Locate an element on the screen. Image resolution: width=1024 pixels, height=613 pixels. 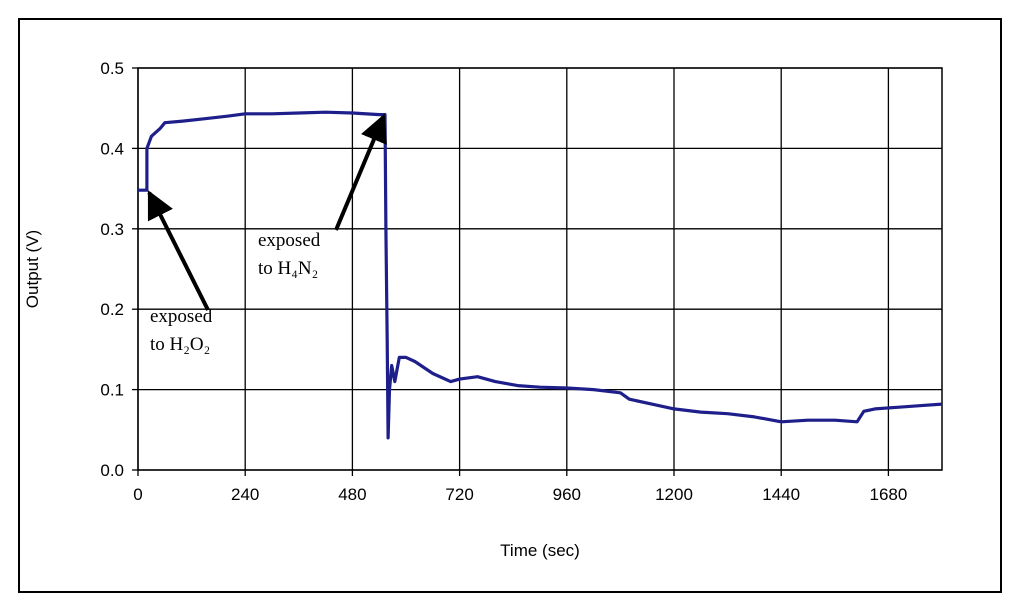
annotations: exposed to H₂O₂ exposed to H₄N₂ is located at coordinates (267, 234).